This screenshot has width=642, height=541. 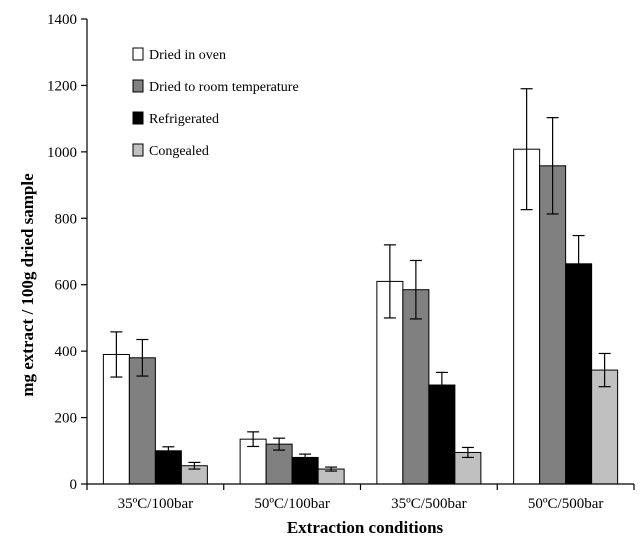 I want to click on legend-label: Dried to room temperature, so click(x=224, y=87).